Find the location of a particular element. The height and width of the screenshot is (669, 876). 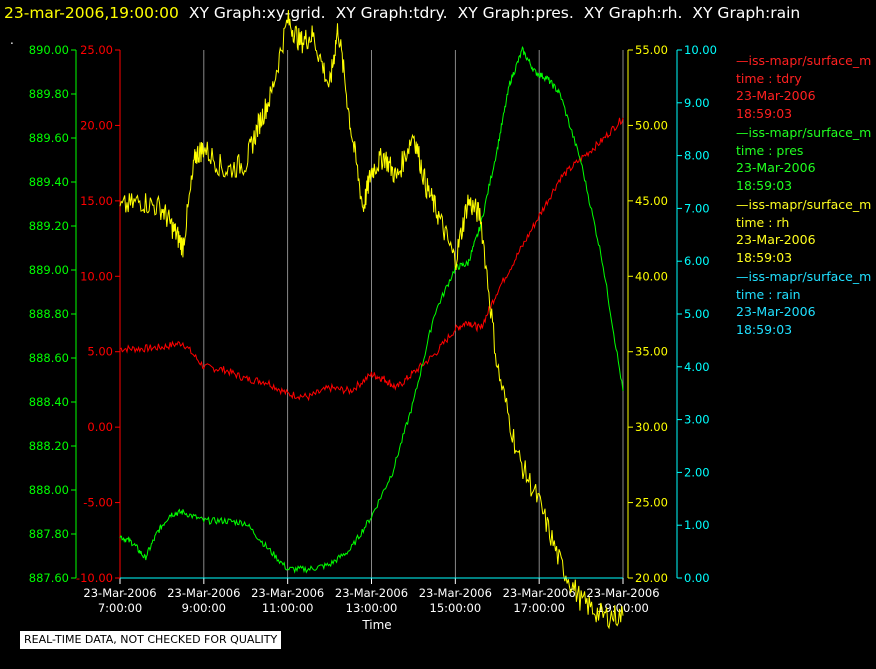

legend-field: time : rain is located at coordinates (768, 294).